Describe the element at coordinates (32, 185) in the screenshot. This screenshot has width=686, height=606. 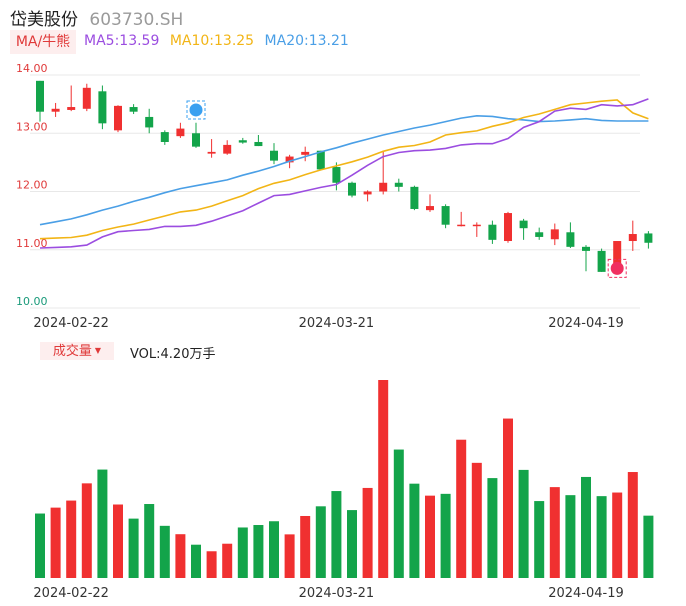
I see `y-tick-label: 12.00` at that location.